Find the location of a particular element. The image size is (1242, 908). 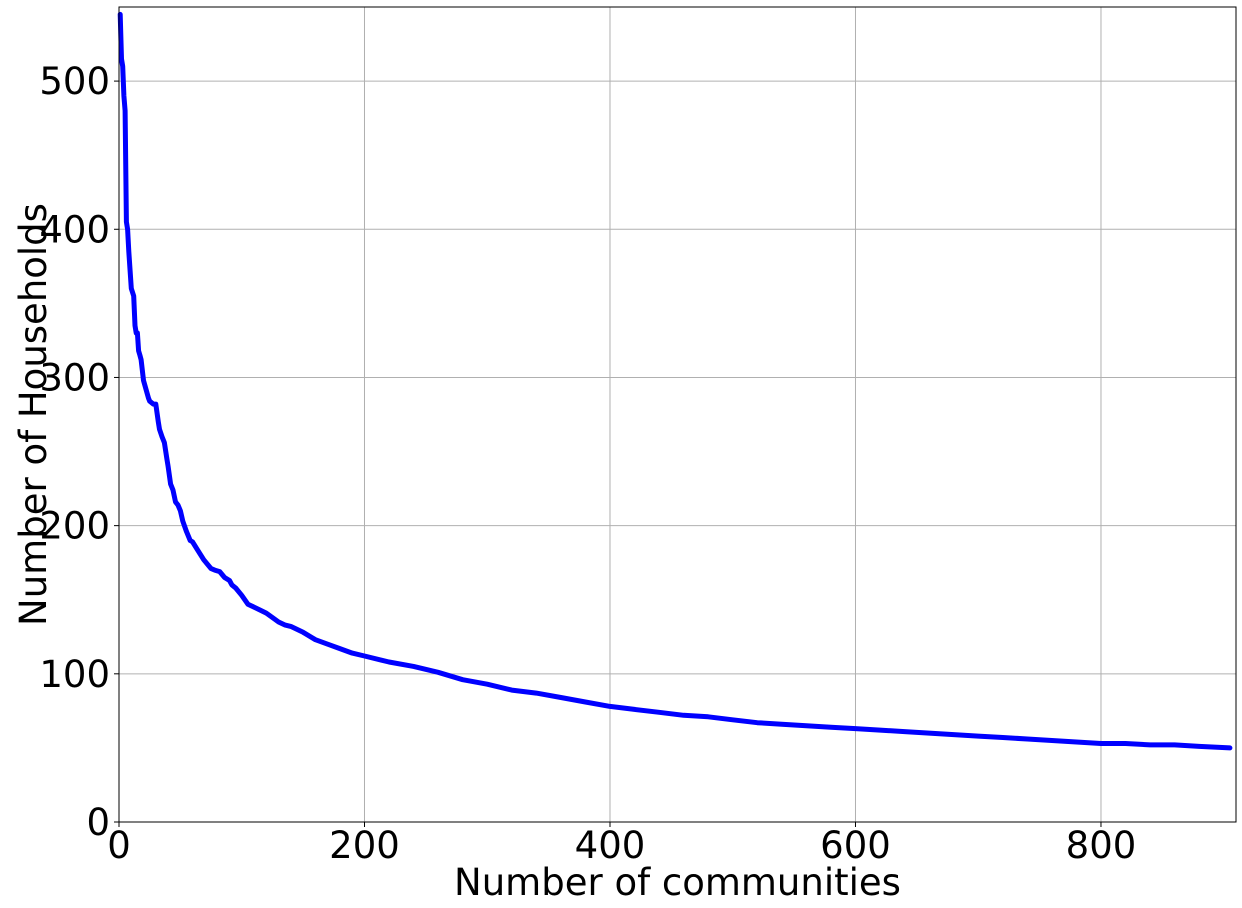

y-tick-label: 400 is located at coordinates (74, 229).